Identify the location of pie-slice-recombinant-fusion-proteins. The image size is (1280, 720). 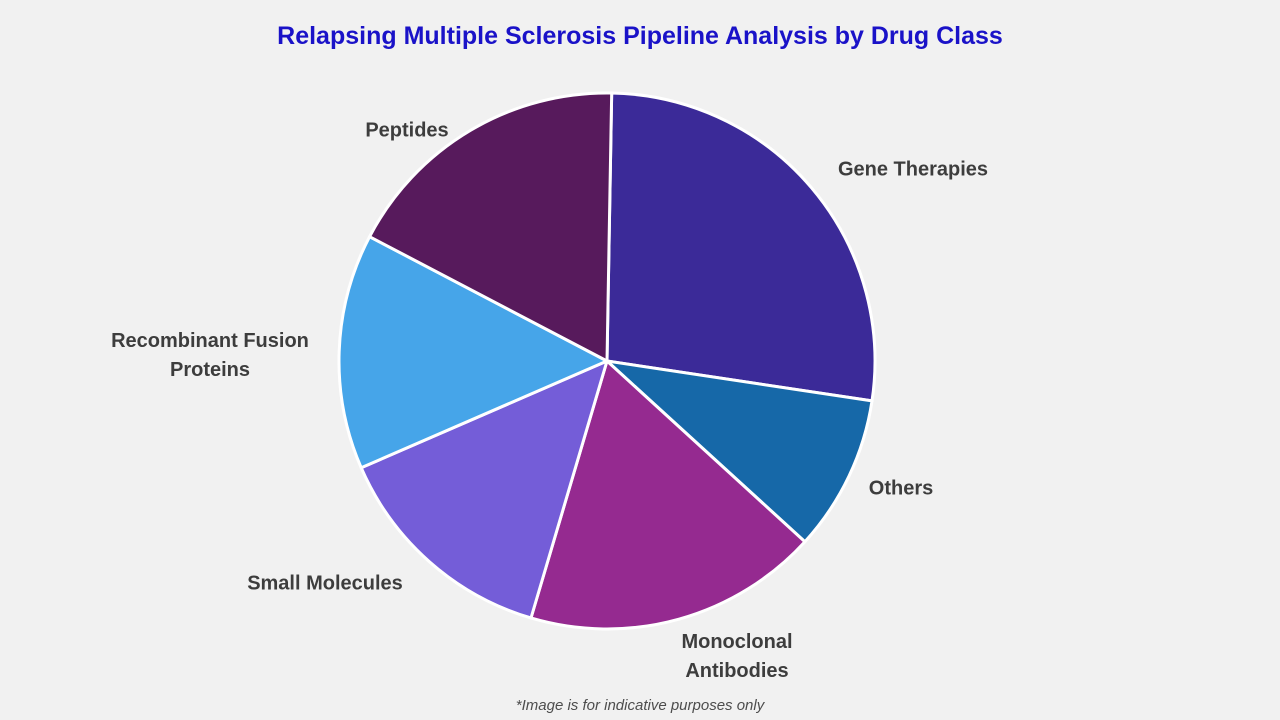
(473, 352).